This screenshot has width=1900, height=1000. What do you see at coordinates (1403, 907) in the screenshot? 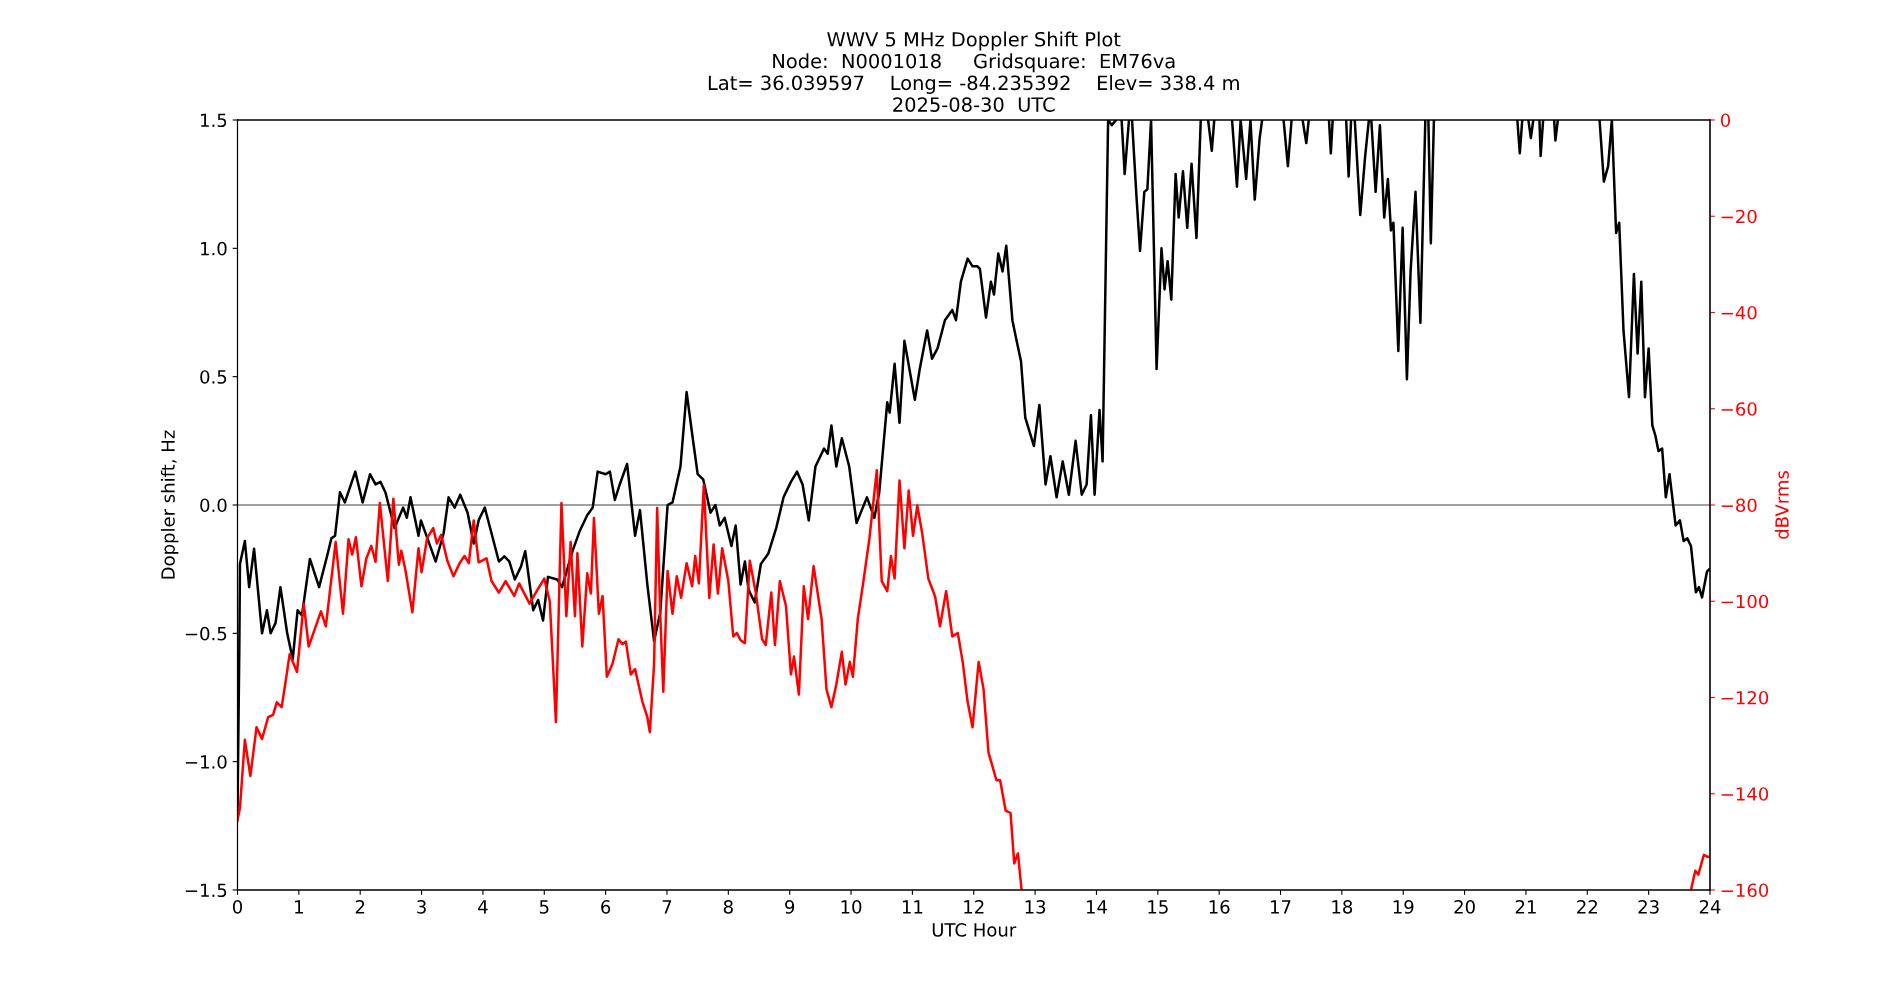
I see `x-tick-label: 19` at bounding box center [1403, 907].